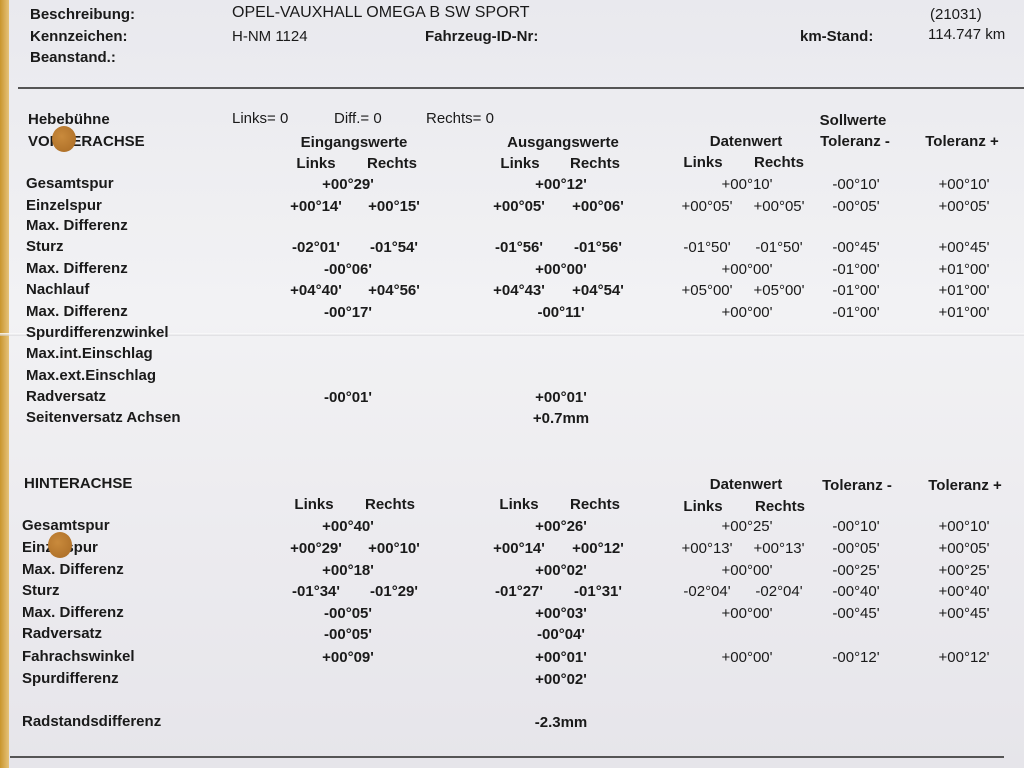  What do you see at coordinates (519, 290) in the screenshot?
I see `value-out-l: +04°43'` at bounding box center [519, 290].